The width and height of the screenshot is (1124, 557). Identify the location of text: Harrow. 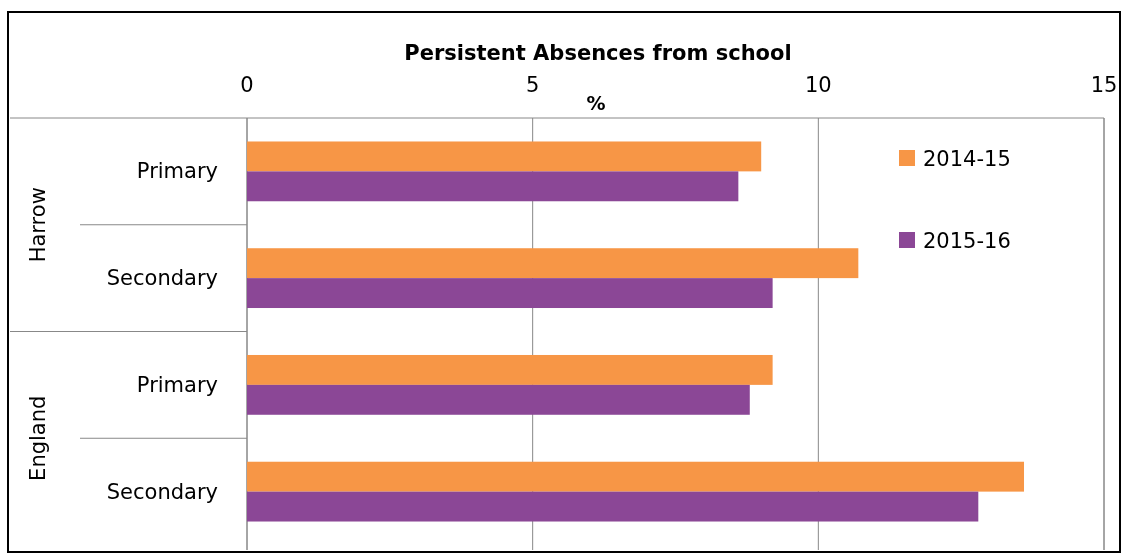
(38, 225).